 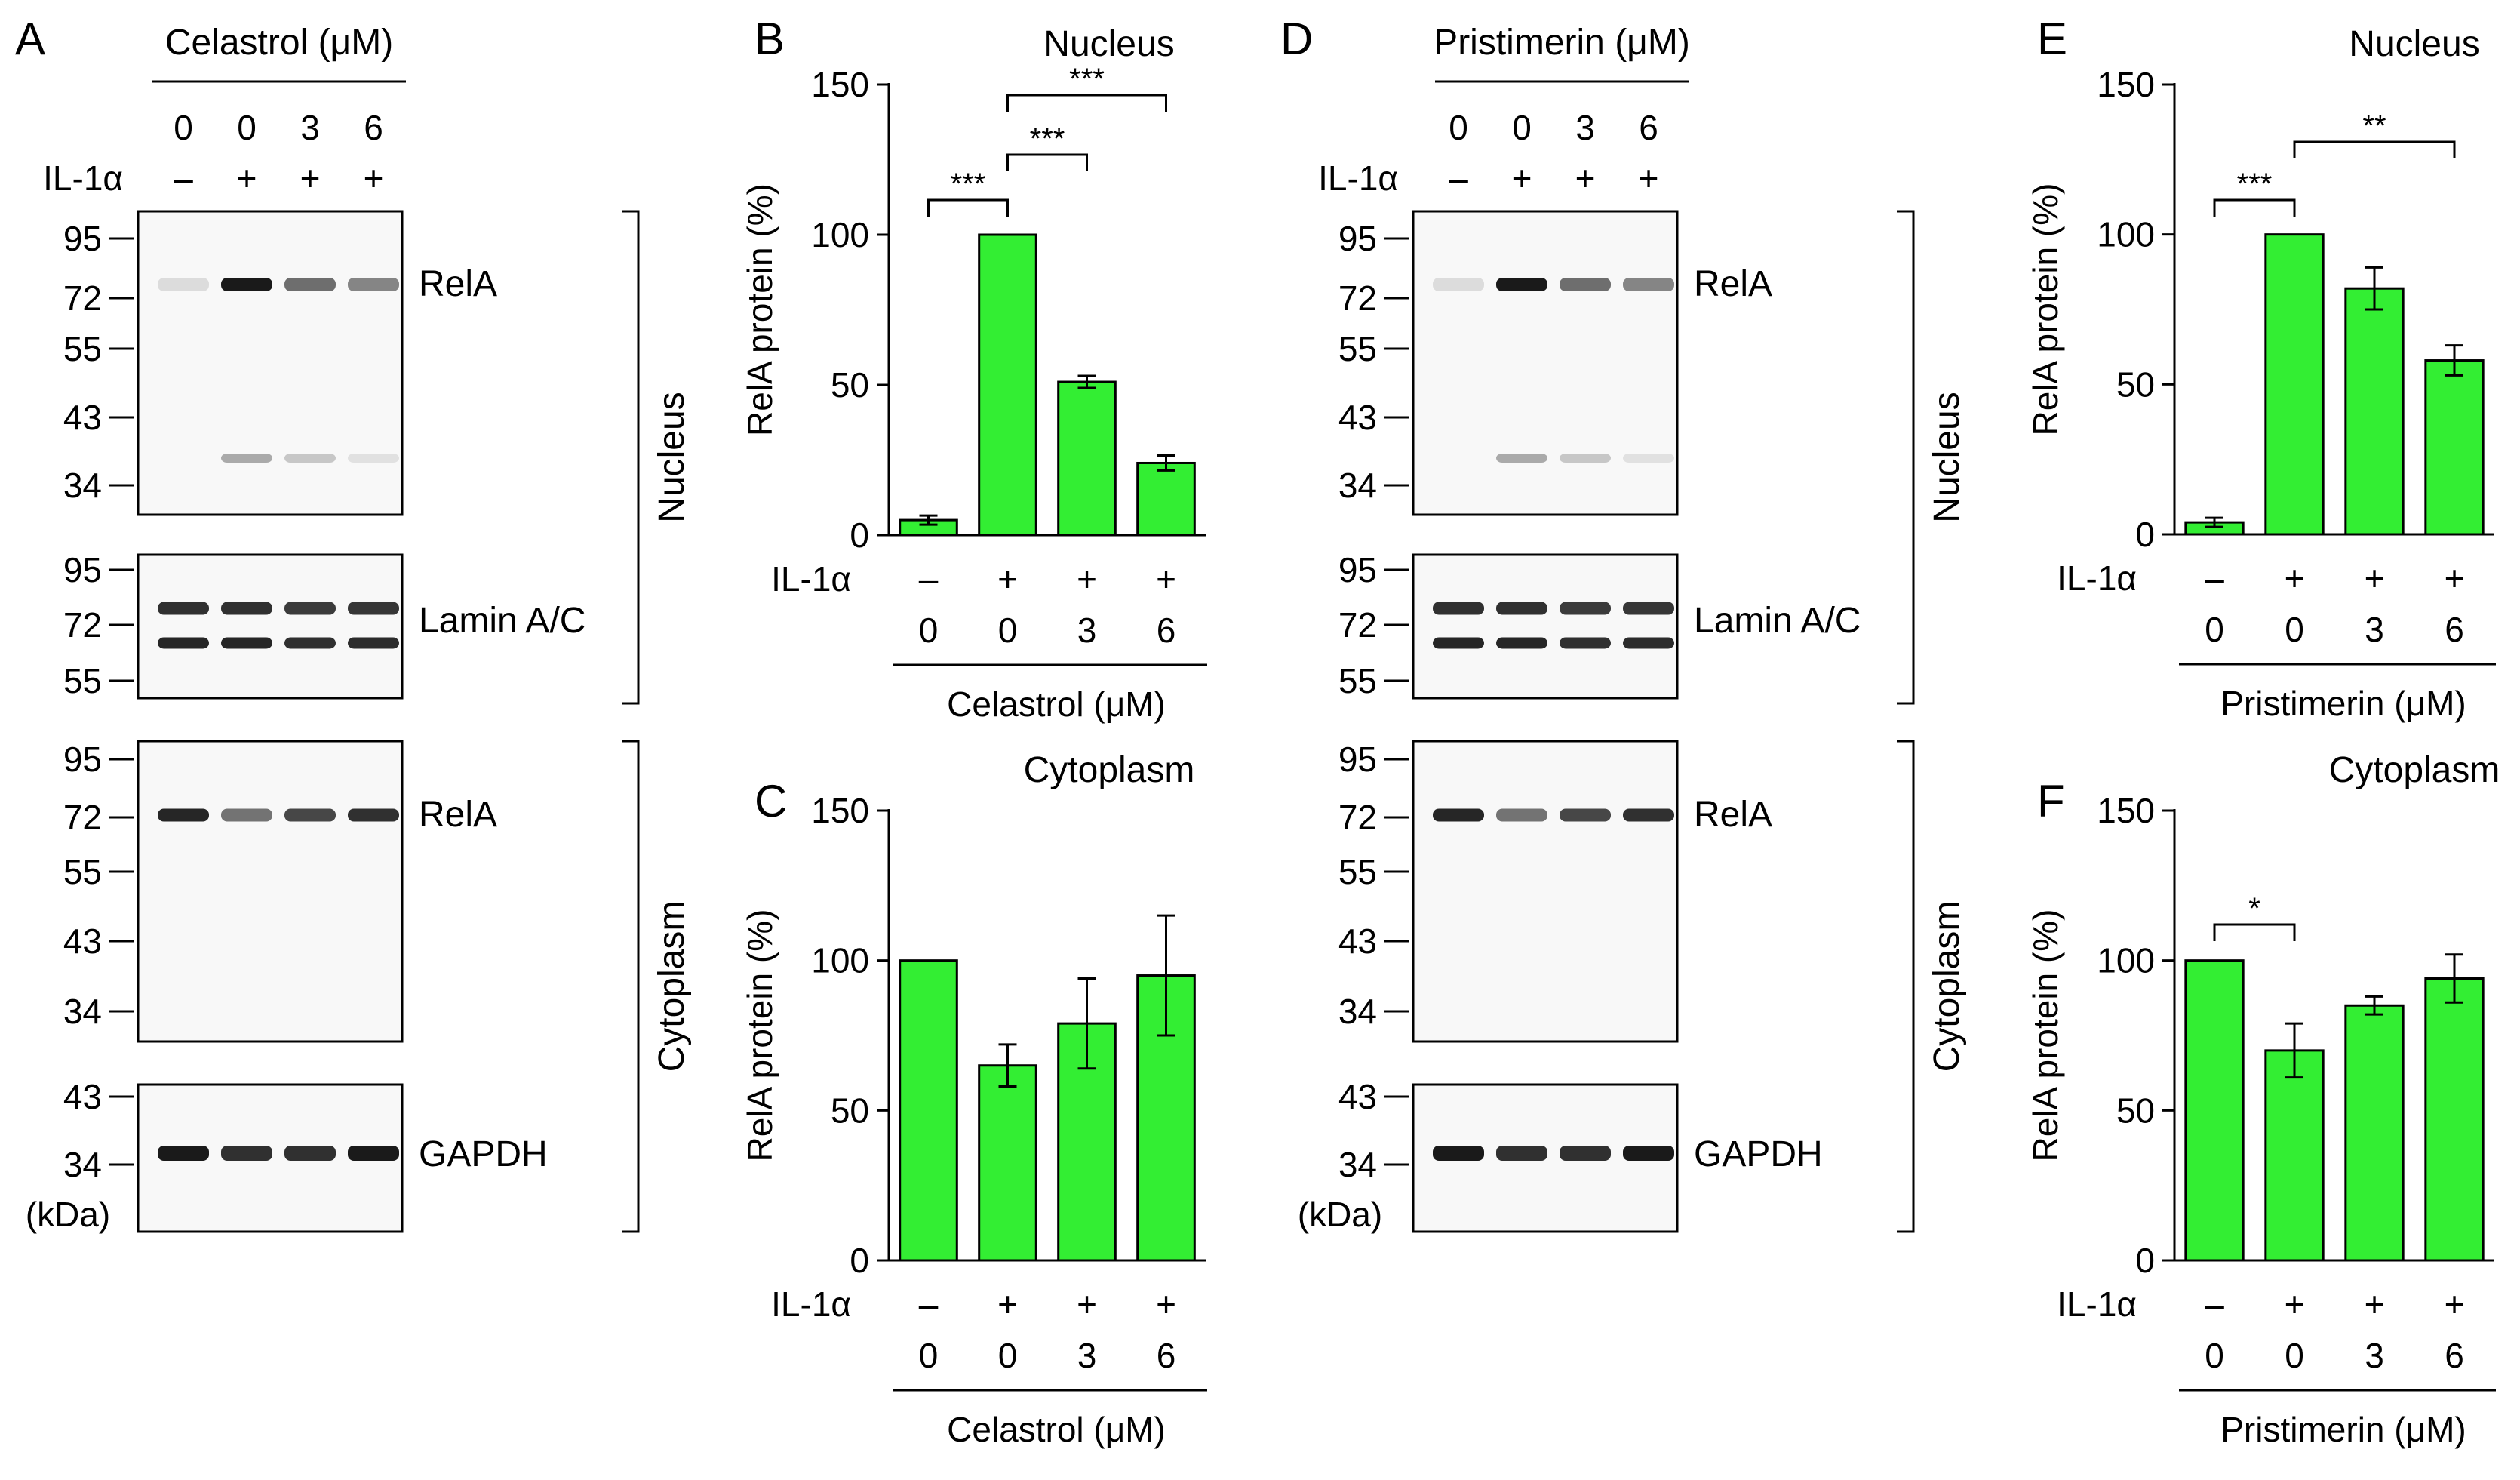 I want to click on panel-letter-e: E, so click(x=2052, y=39).